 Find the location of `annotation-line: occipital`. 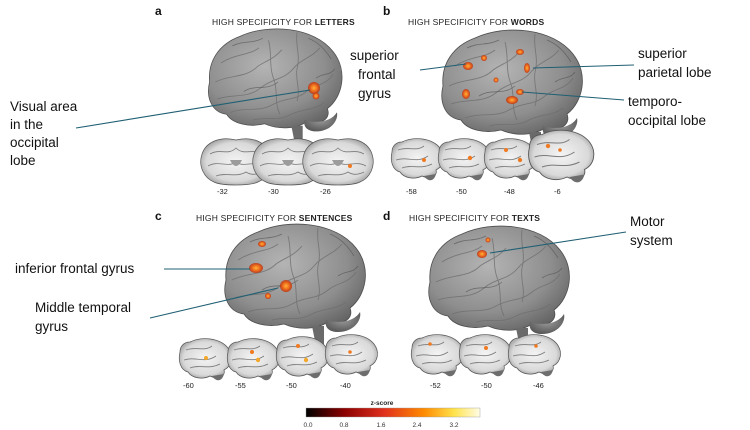

annotation-line: occipital is located at coordinates (34, 142).